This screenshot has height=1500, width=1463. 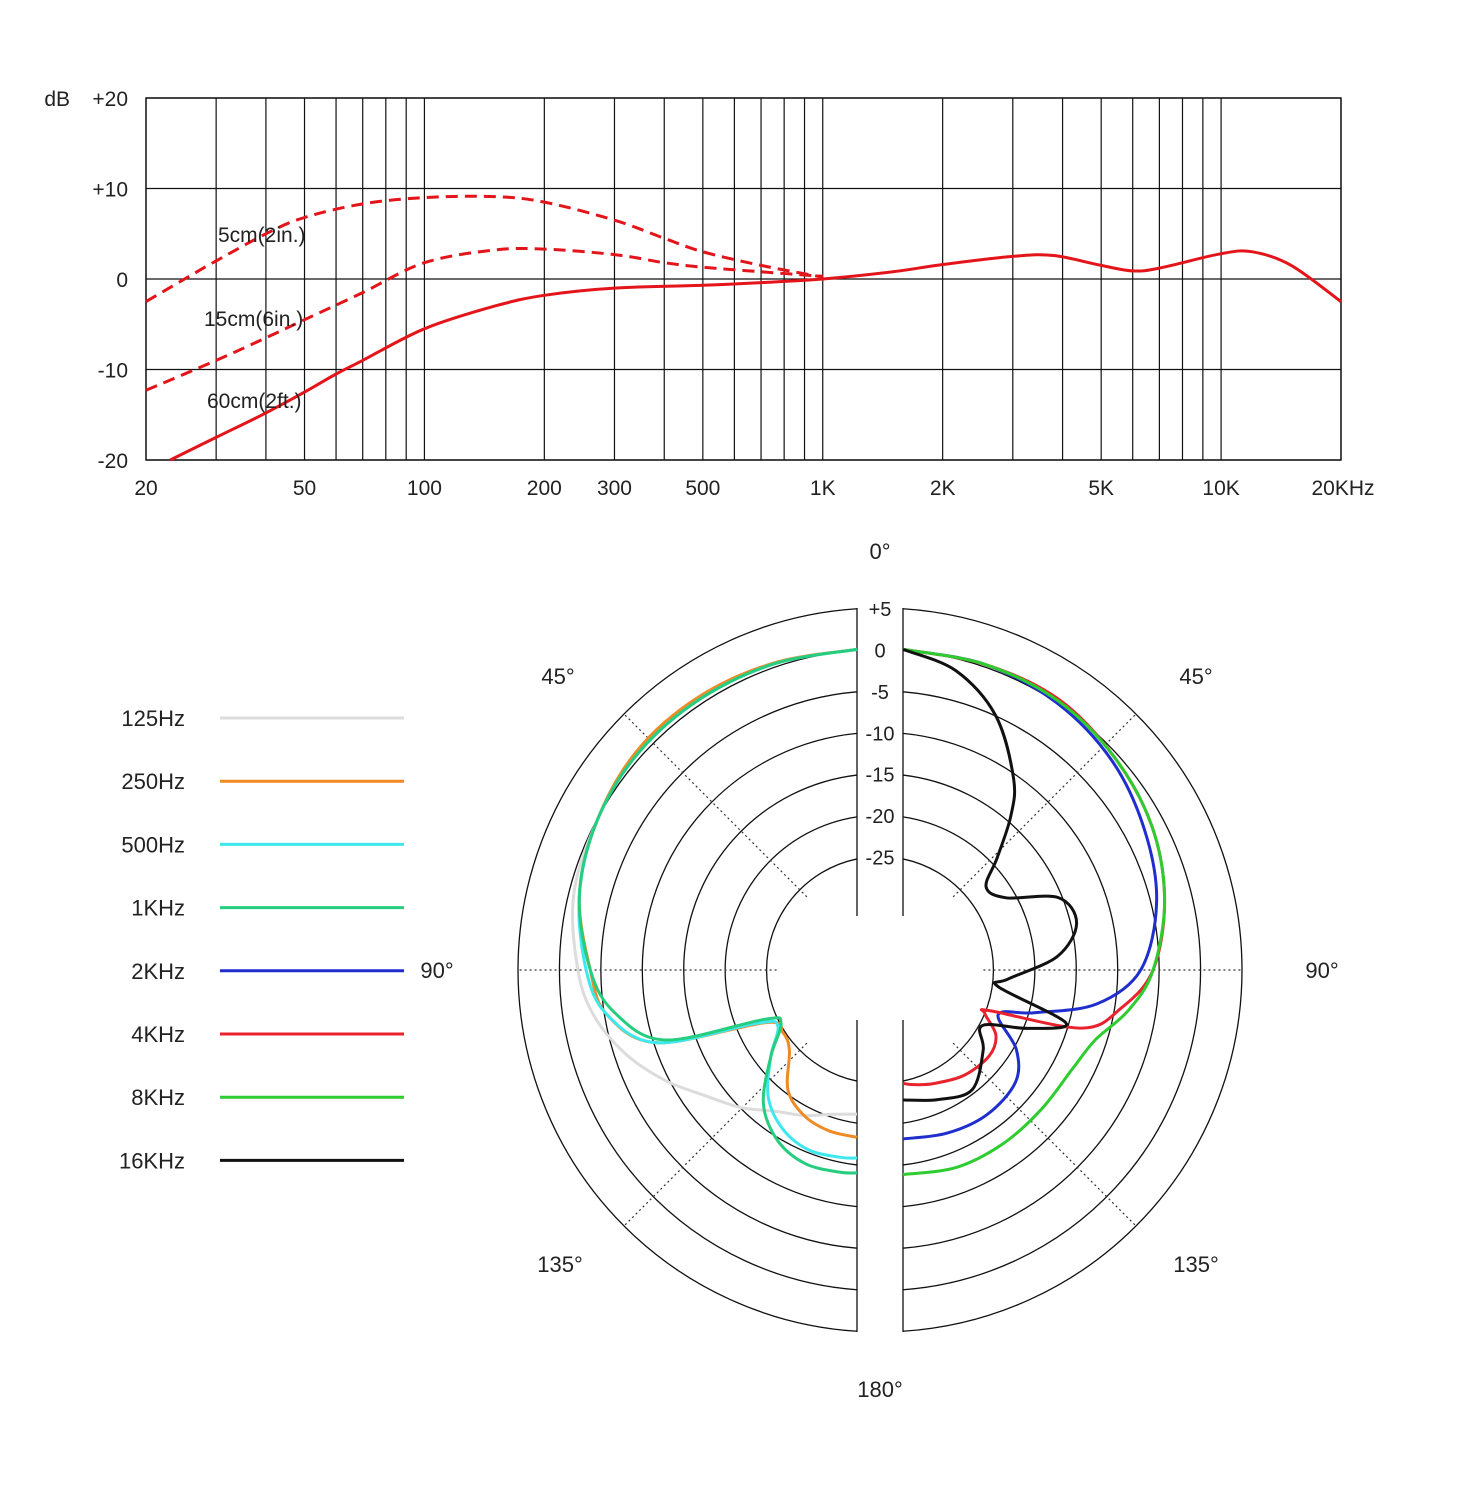 What do you see at coordinates (879, 651) in the screenshot?
I see `polar-r-tick-label: 0` at bounding box center [879, 651].